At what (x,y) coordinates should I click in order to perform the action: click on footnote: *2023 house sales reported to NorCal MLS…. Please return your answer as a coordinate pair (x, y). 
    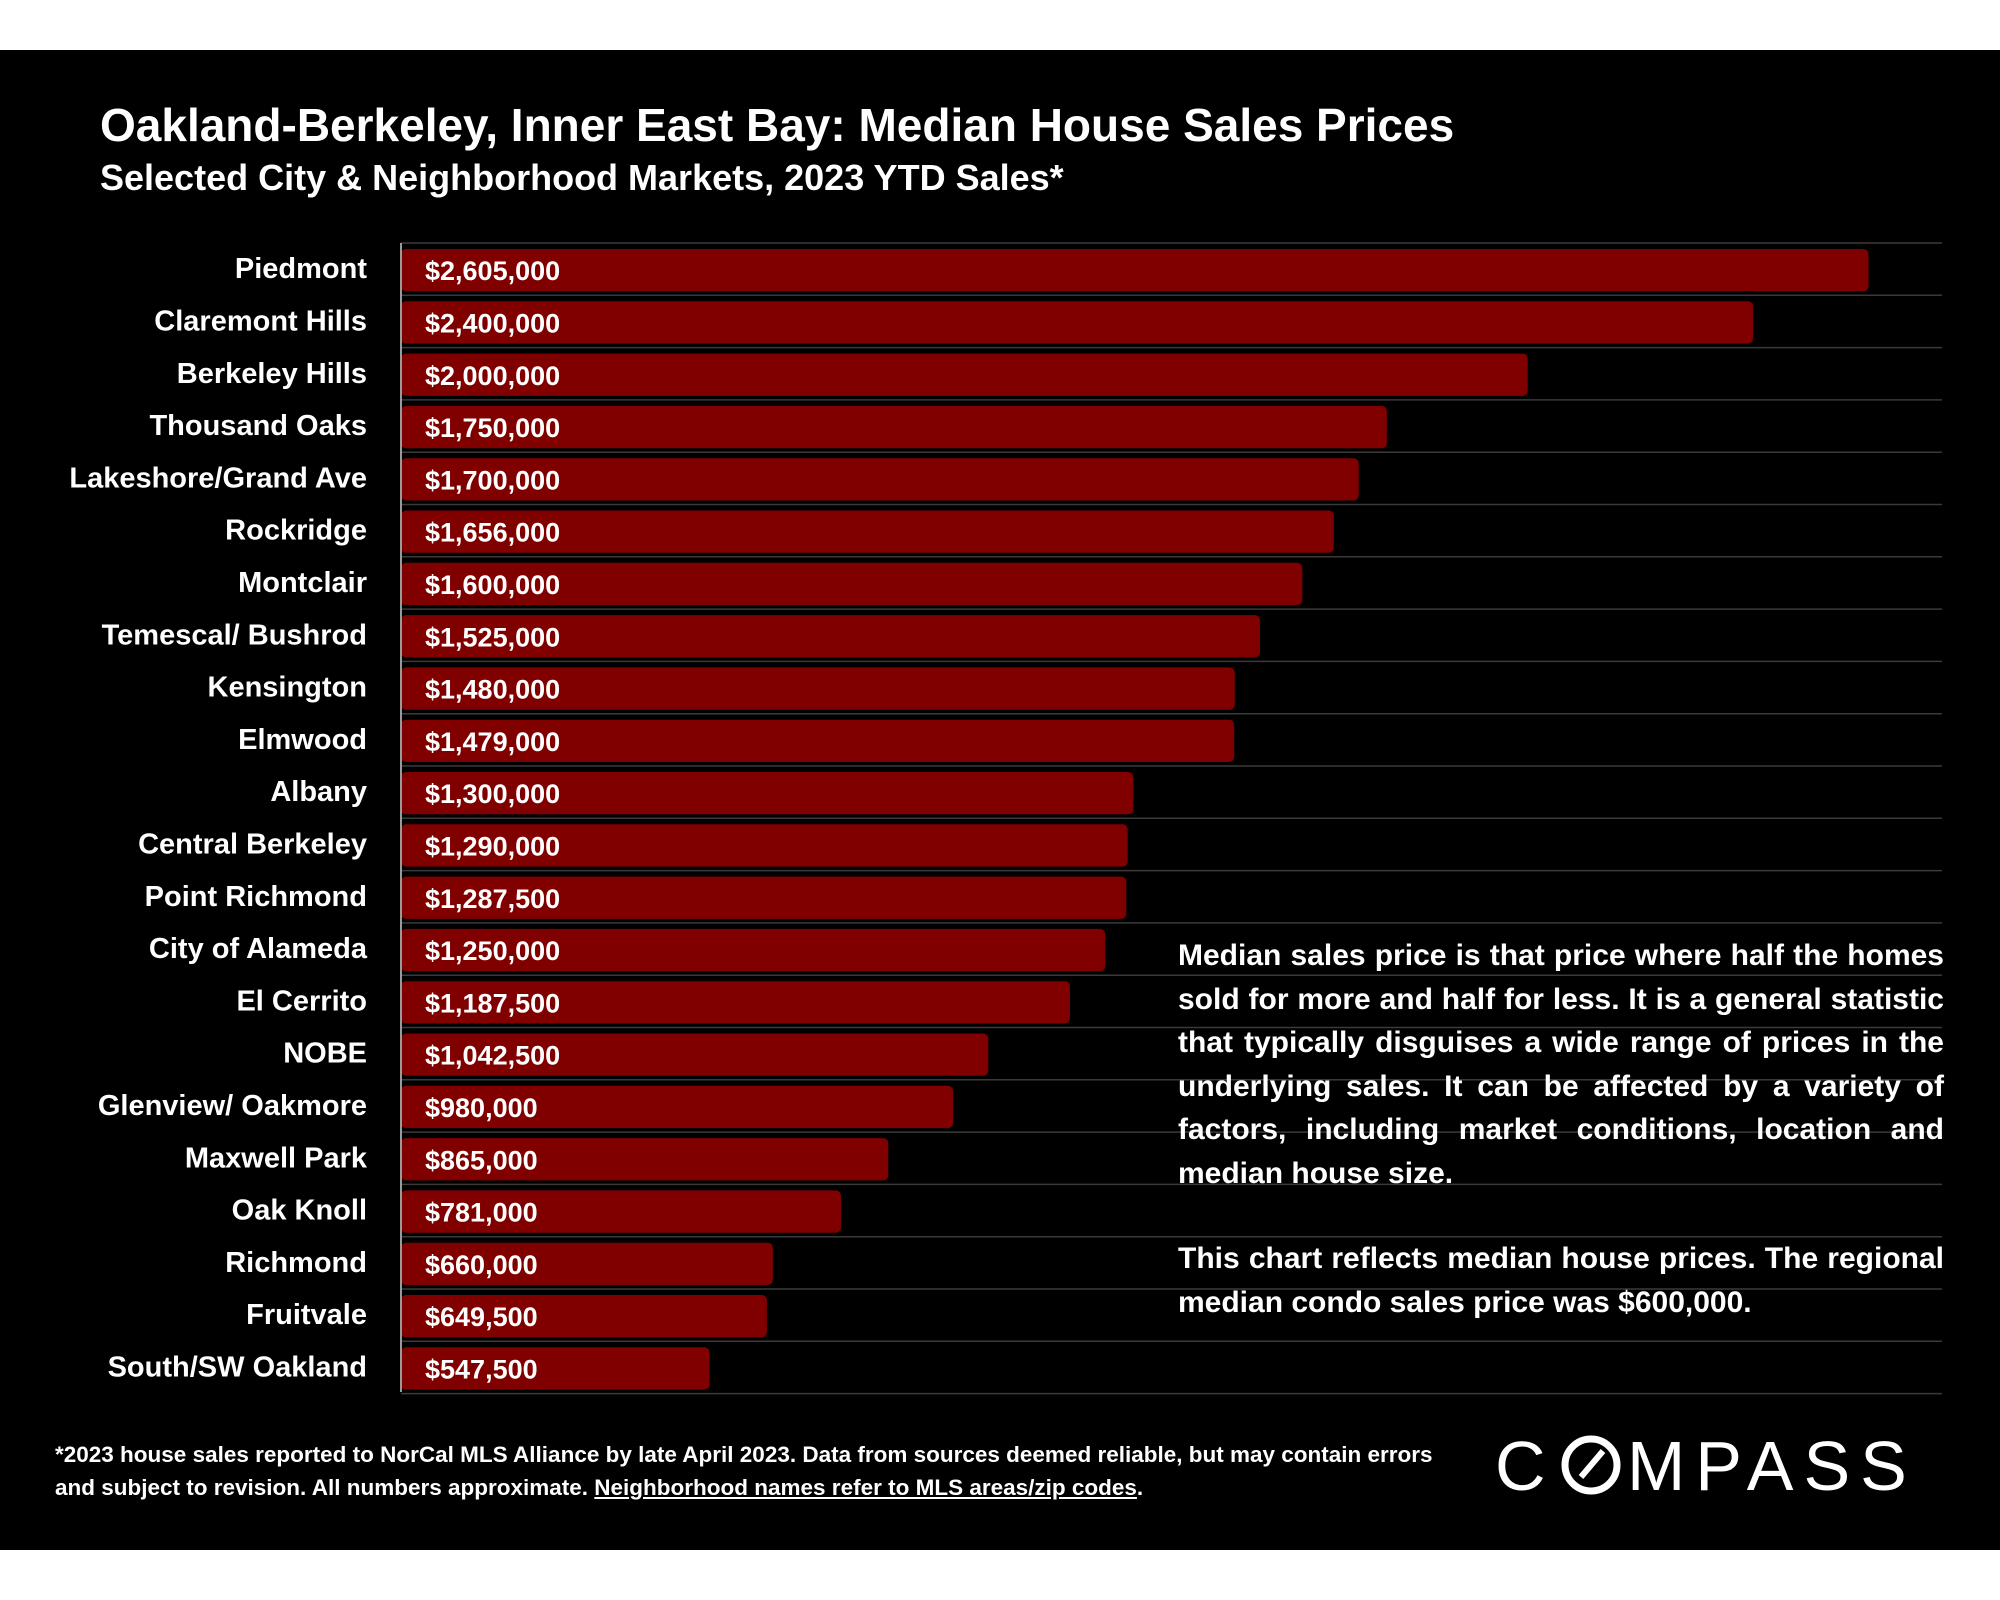
    Looking at the image, I should click on (755, 1471).